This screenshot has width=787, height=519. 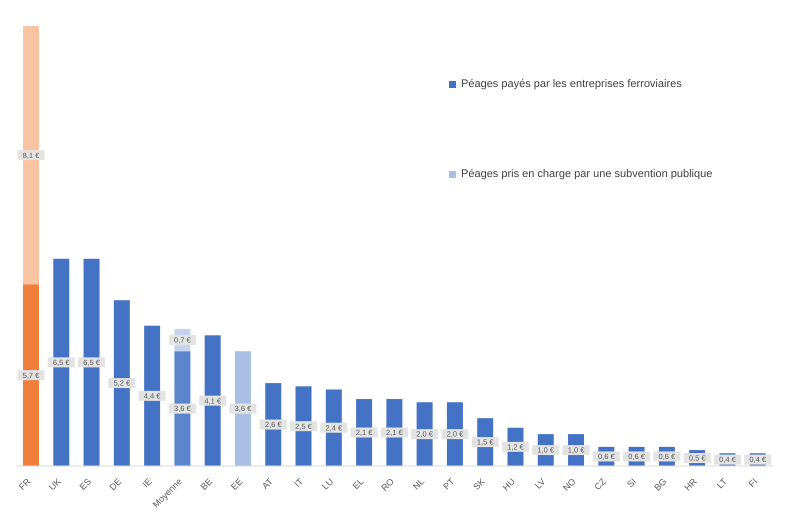 I want to click on x-tick-label: EE, so click(x=236, y=484).